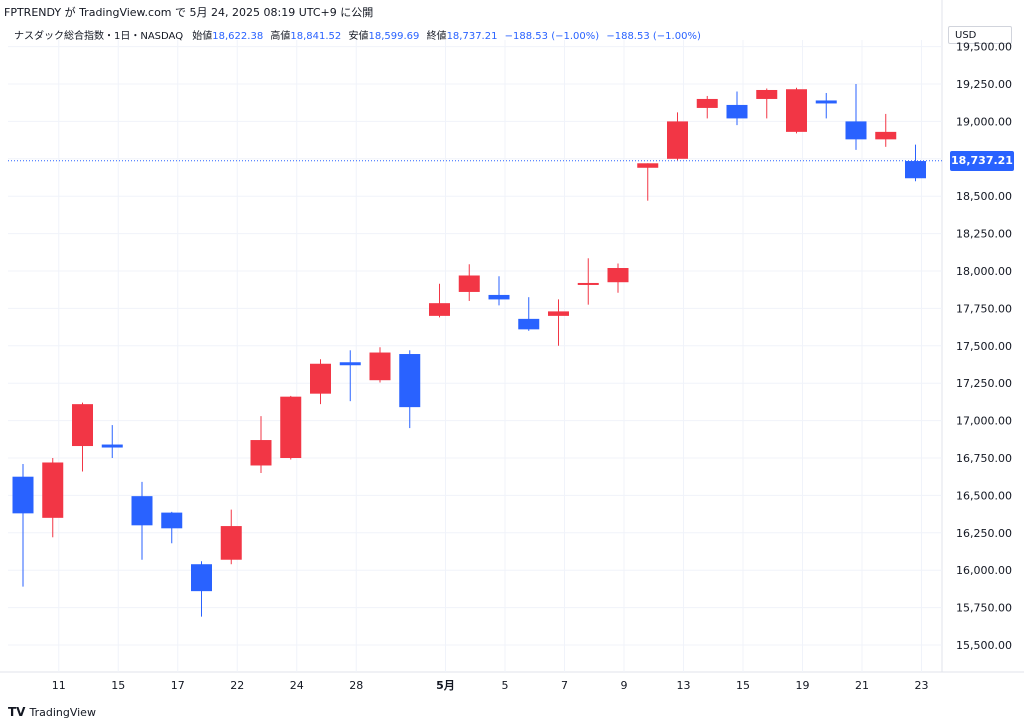  I want to click on time-tick-label: 9, so click(624, 685).